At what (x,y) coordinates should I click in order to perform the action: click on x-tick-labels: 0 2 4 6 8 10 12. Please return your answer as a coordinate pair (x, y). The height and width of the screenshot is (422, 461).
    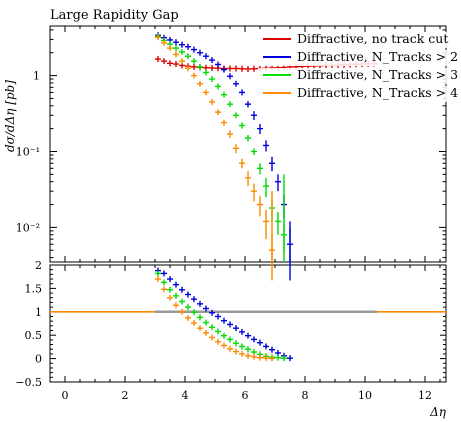
    Looking at the image, I should click on (247, 395).